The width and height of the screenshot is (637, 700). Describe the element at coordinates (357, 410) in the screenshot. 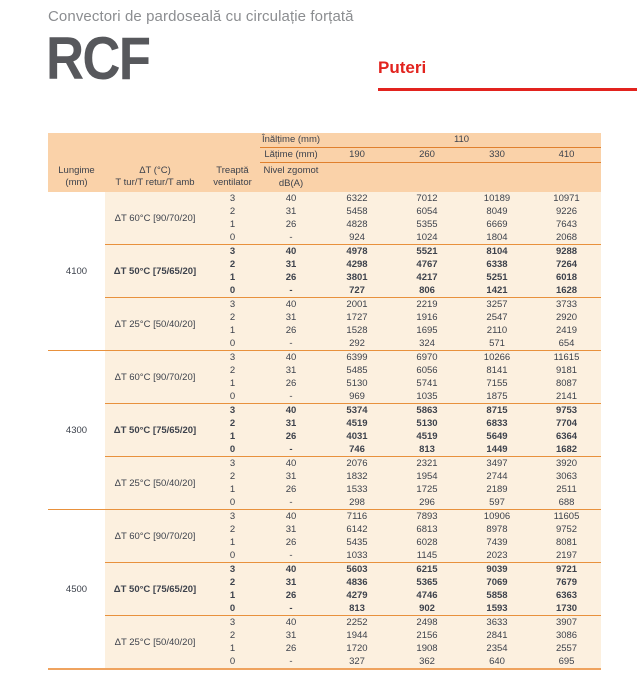

I see `power-value-cell: 5374` at that location.